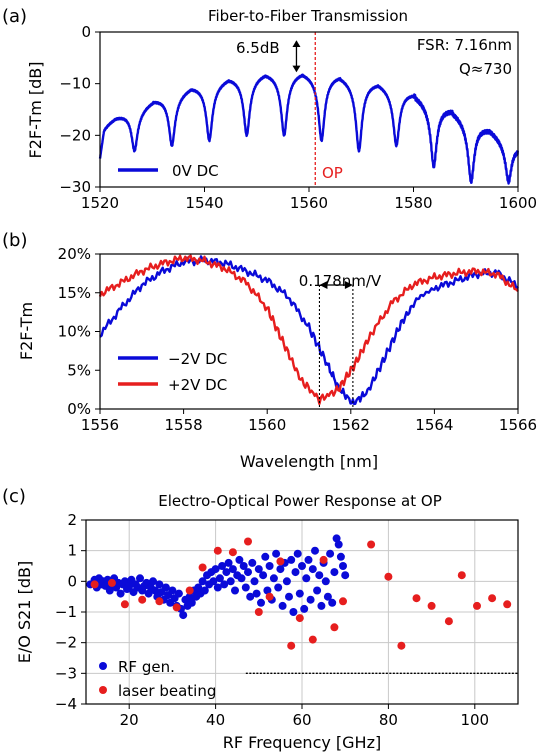 Image resolution: width=543 pixels, height=755 pixels. Describe the element at coordinates (24, 612) in the screenshot. I see `panel-c-ylabel: E/O S21 [dB]` at that location.